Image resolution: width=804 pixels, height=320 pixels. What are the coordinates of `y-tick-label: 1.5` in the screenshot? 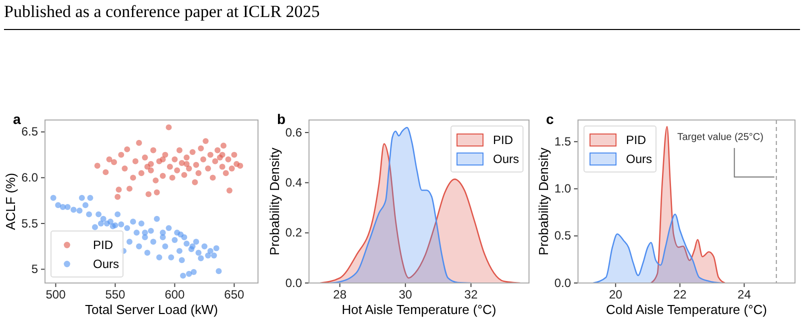 It's located at (563, 141).